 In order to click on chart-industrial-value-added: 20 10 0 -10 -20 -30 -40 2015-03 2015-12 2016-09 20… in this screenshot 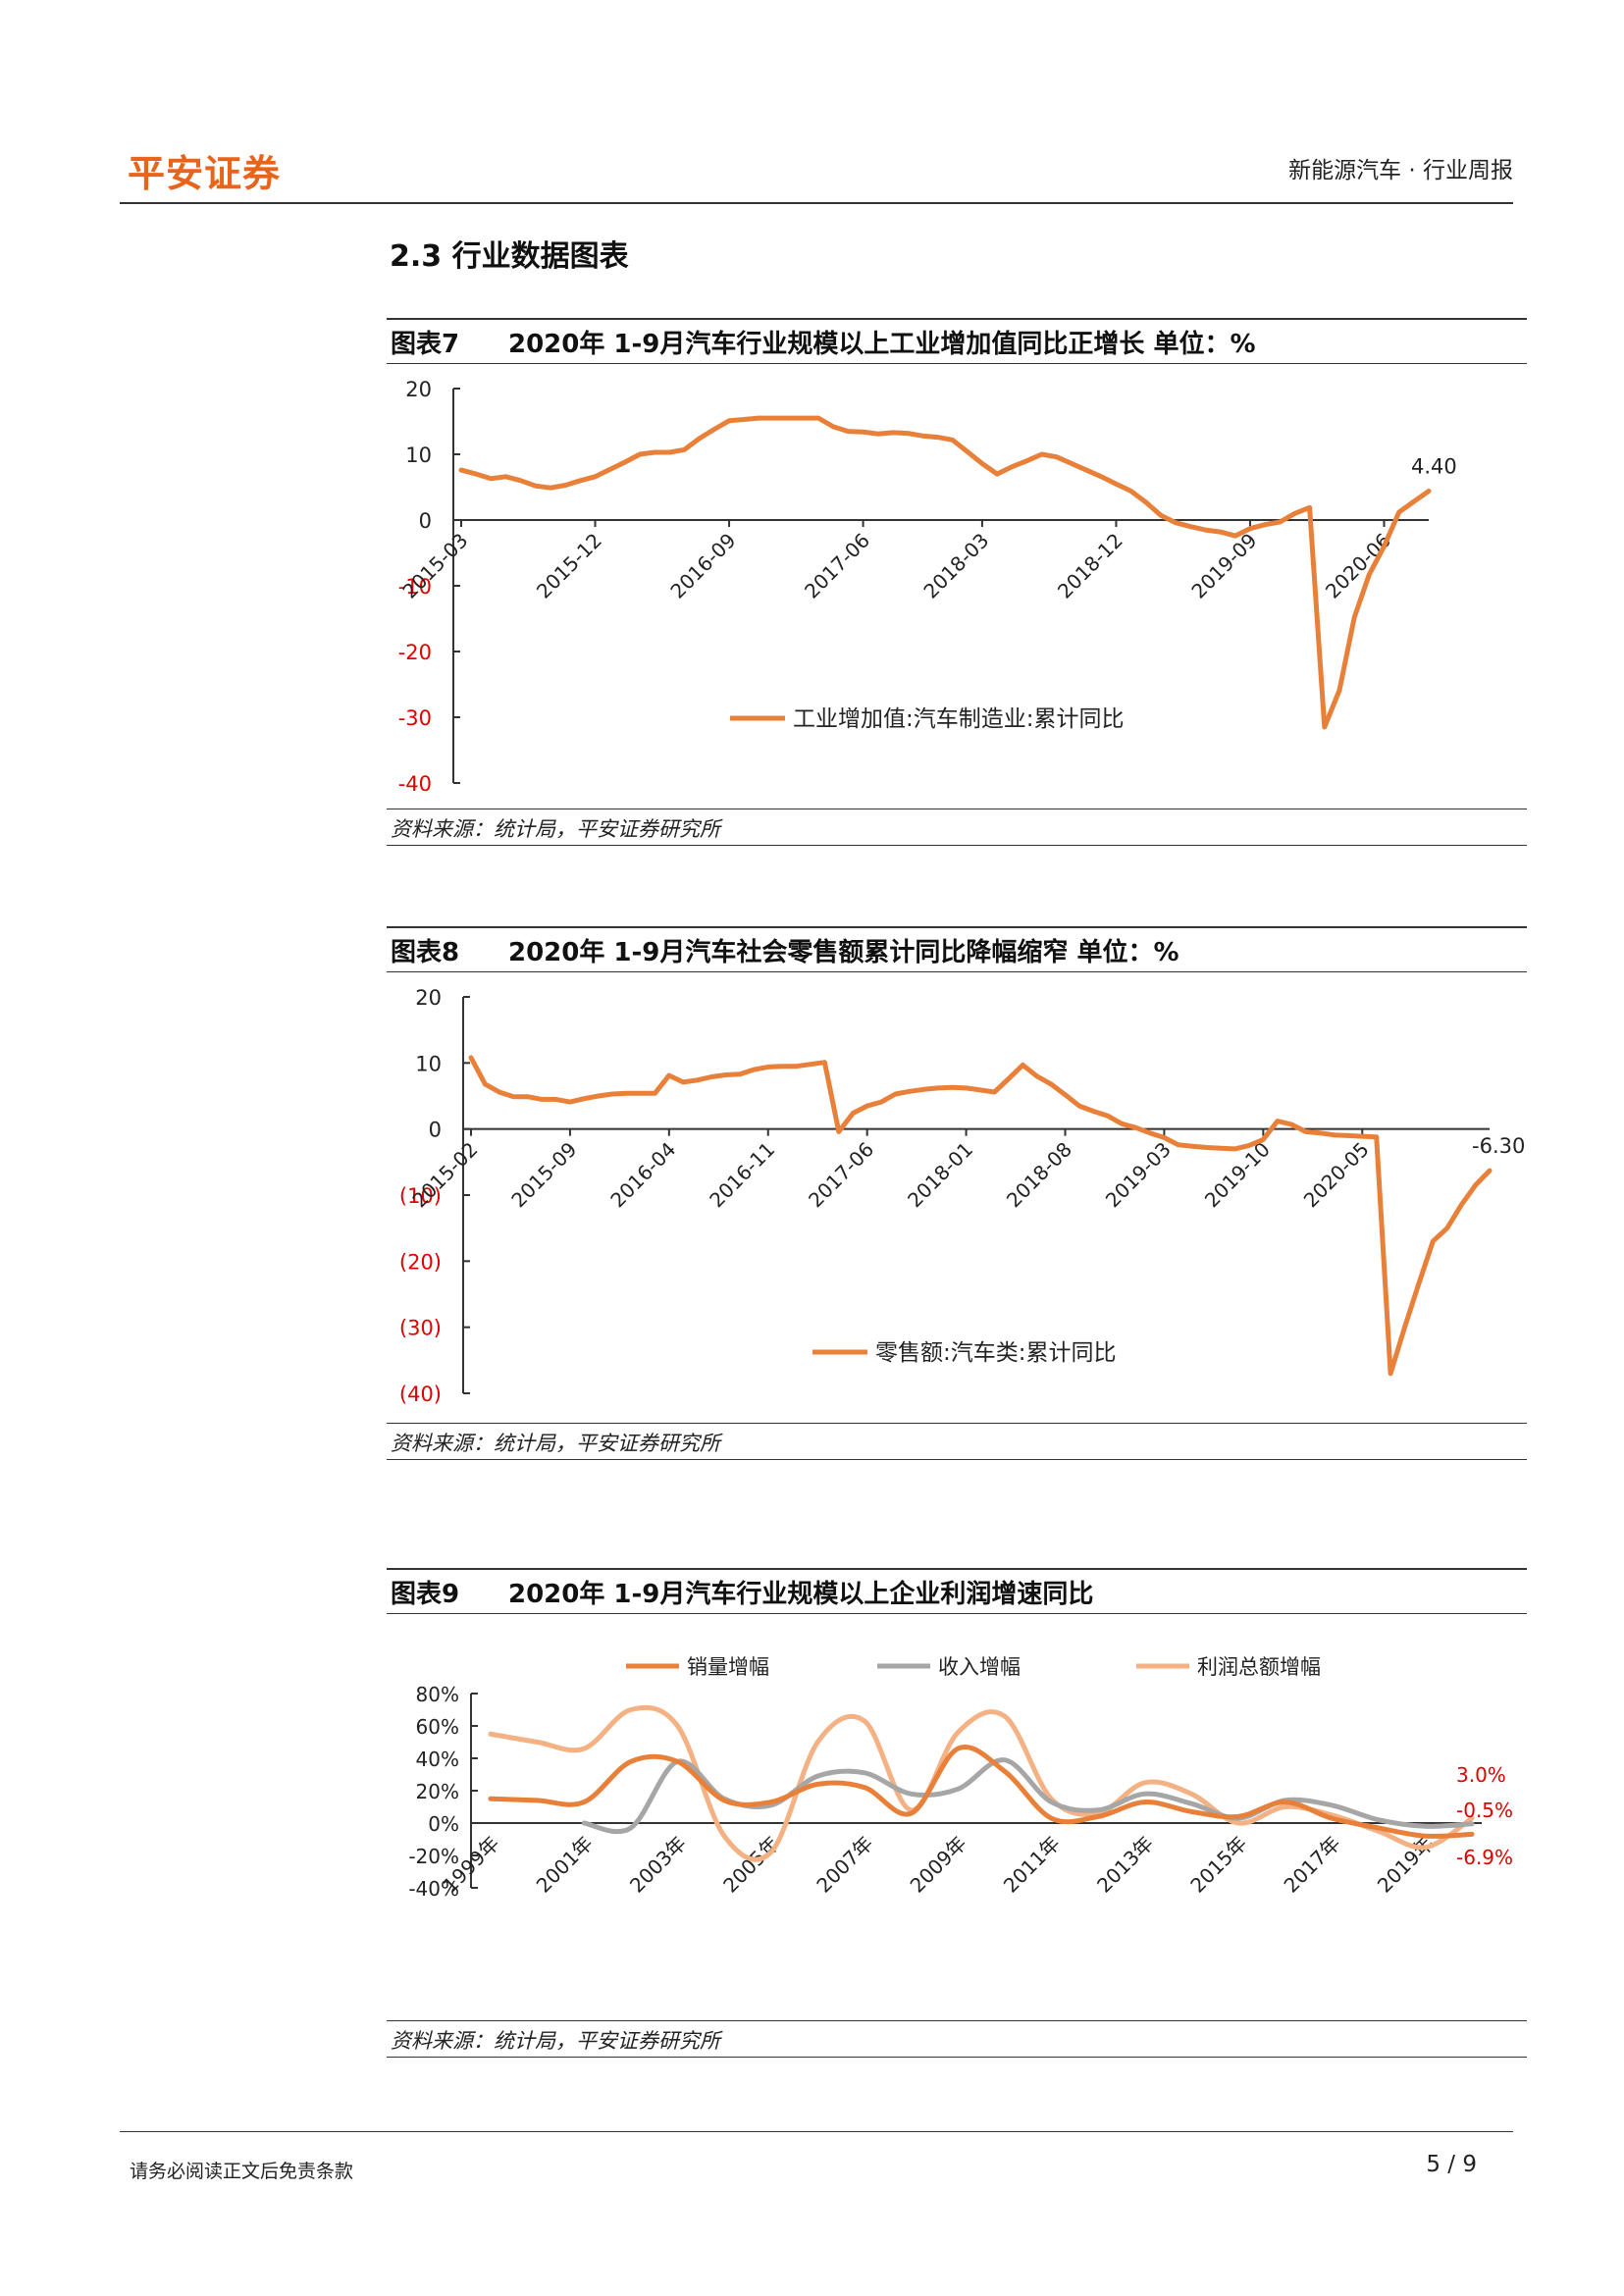, I will do `click(927, 587)`.